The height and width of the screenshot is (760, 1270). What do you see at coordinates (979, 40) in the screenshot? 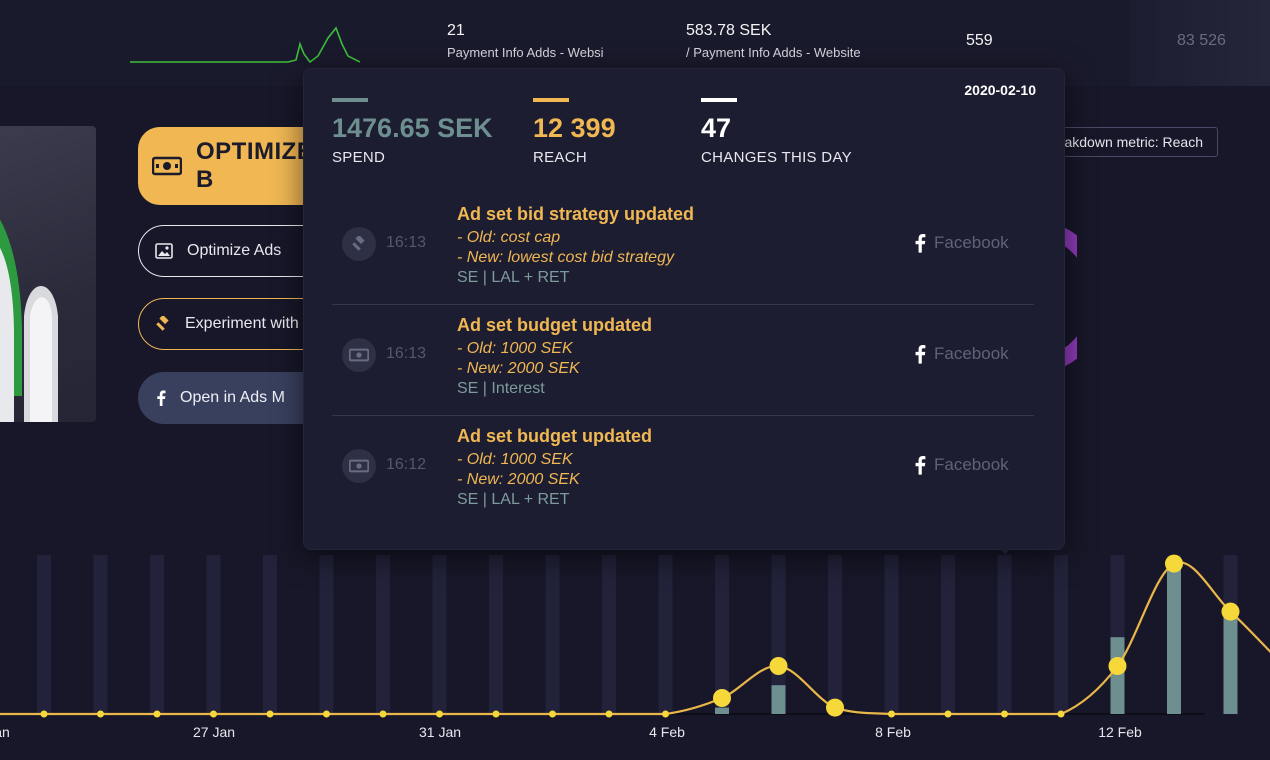
I see `metric-value-3: 559` at bounding box center [979, 40].